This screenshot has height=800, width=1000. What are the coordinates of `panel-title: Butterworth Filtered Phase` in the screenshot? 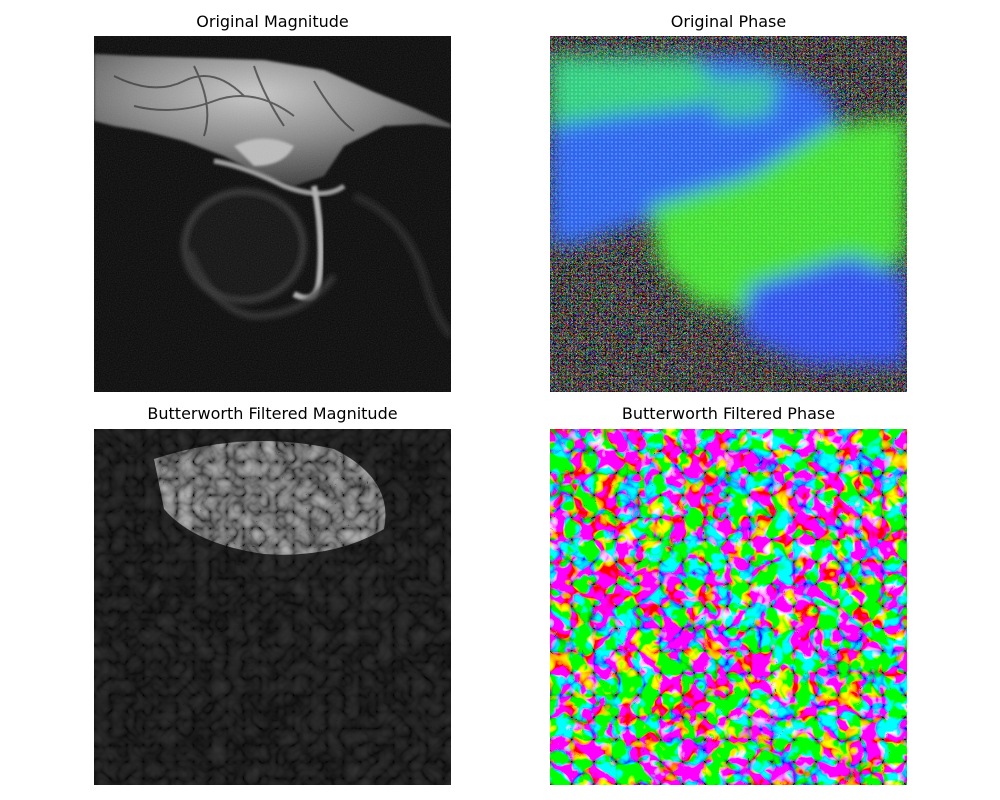 It's located at (728, 413).